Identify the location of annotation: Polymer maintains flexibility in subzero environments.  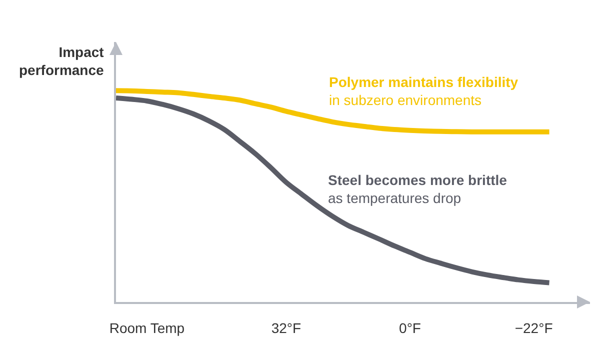
(423, 91).